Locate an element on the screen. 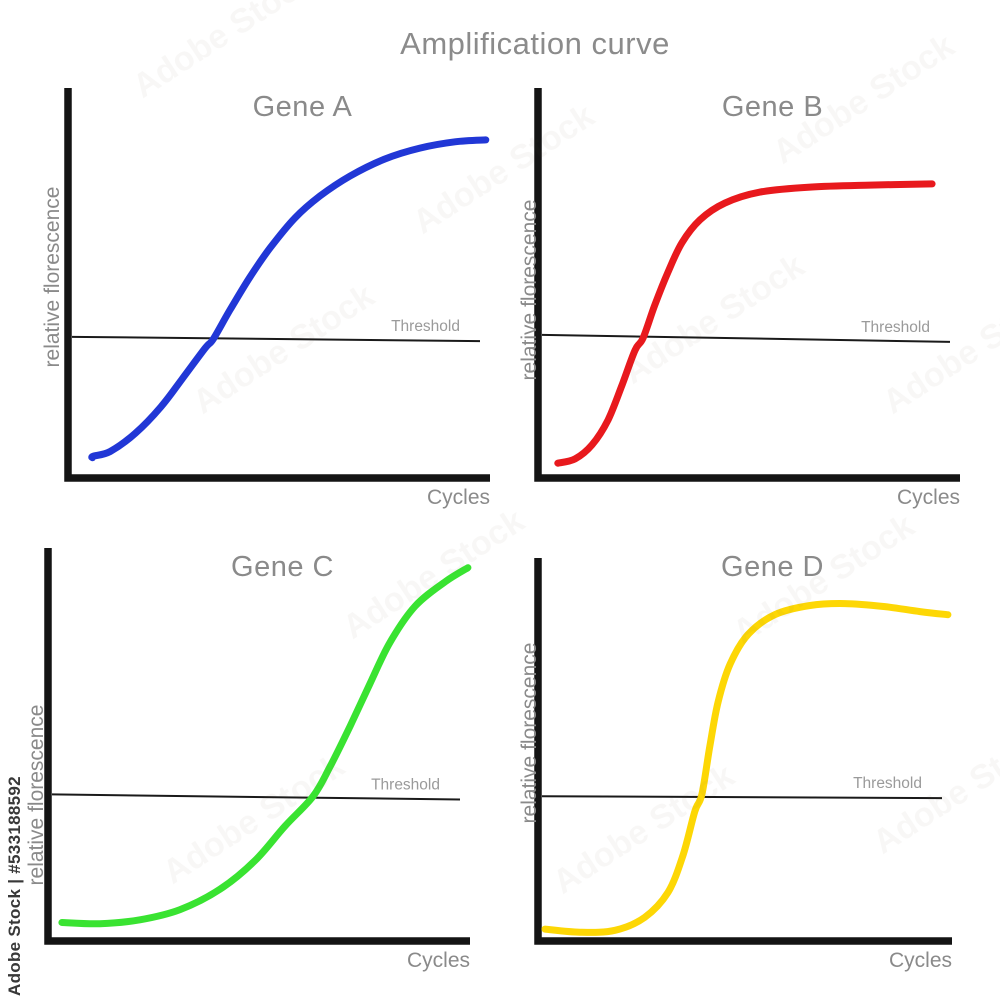 This screenshot has width=1000, height=1000. gene-a-threshold-line is located at coordinates (276, 339).